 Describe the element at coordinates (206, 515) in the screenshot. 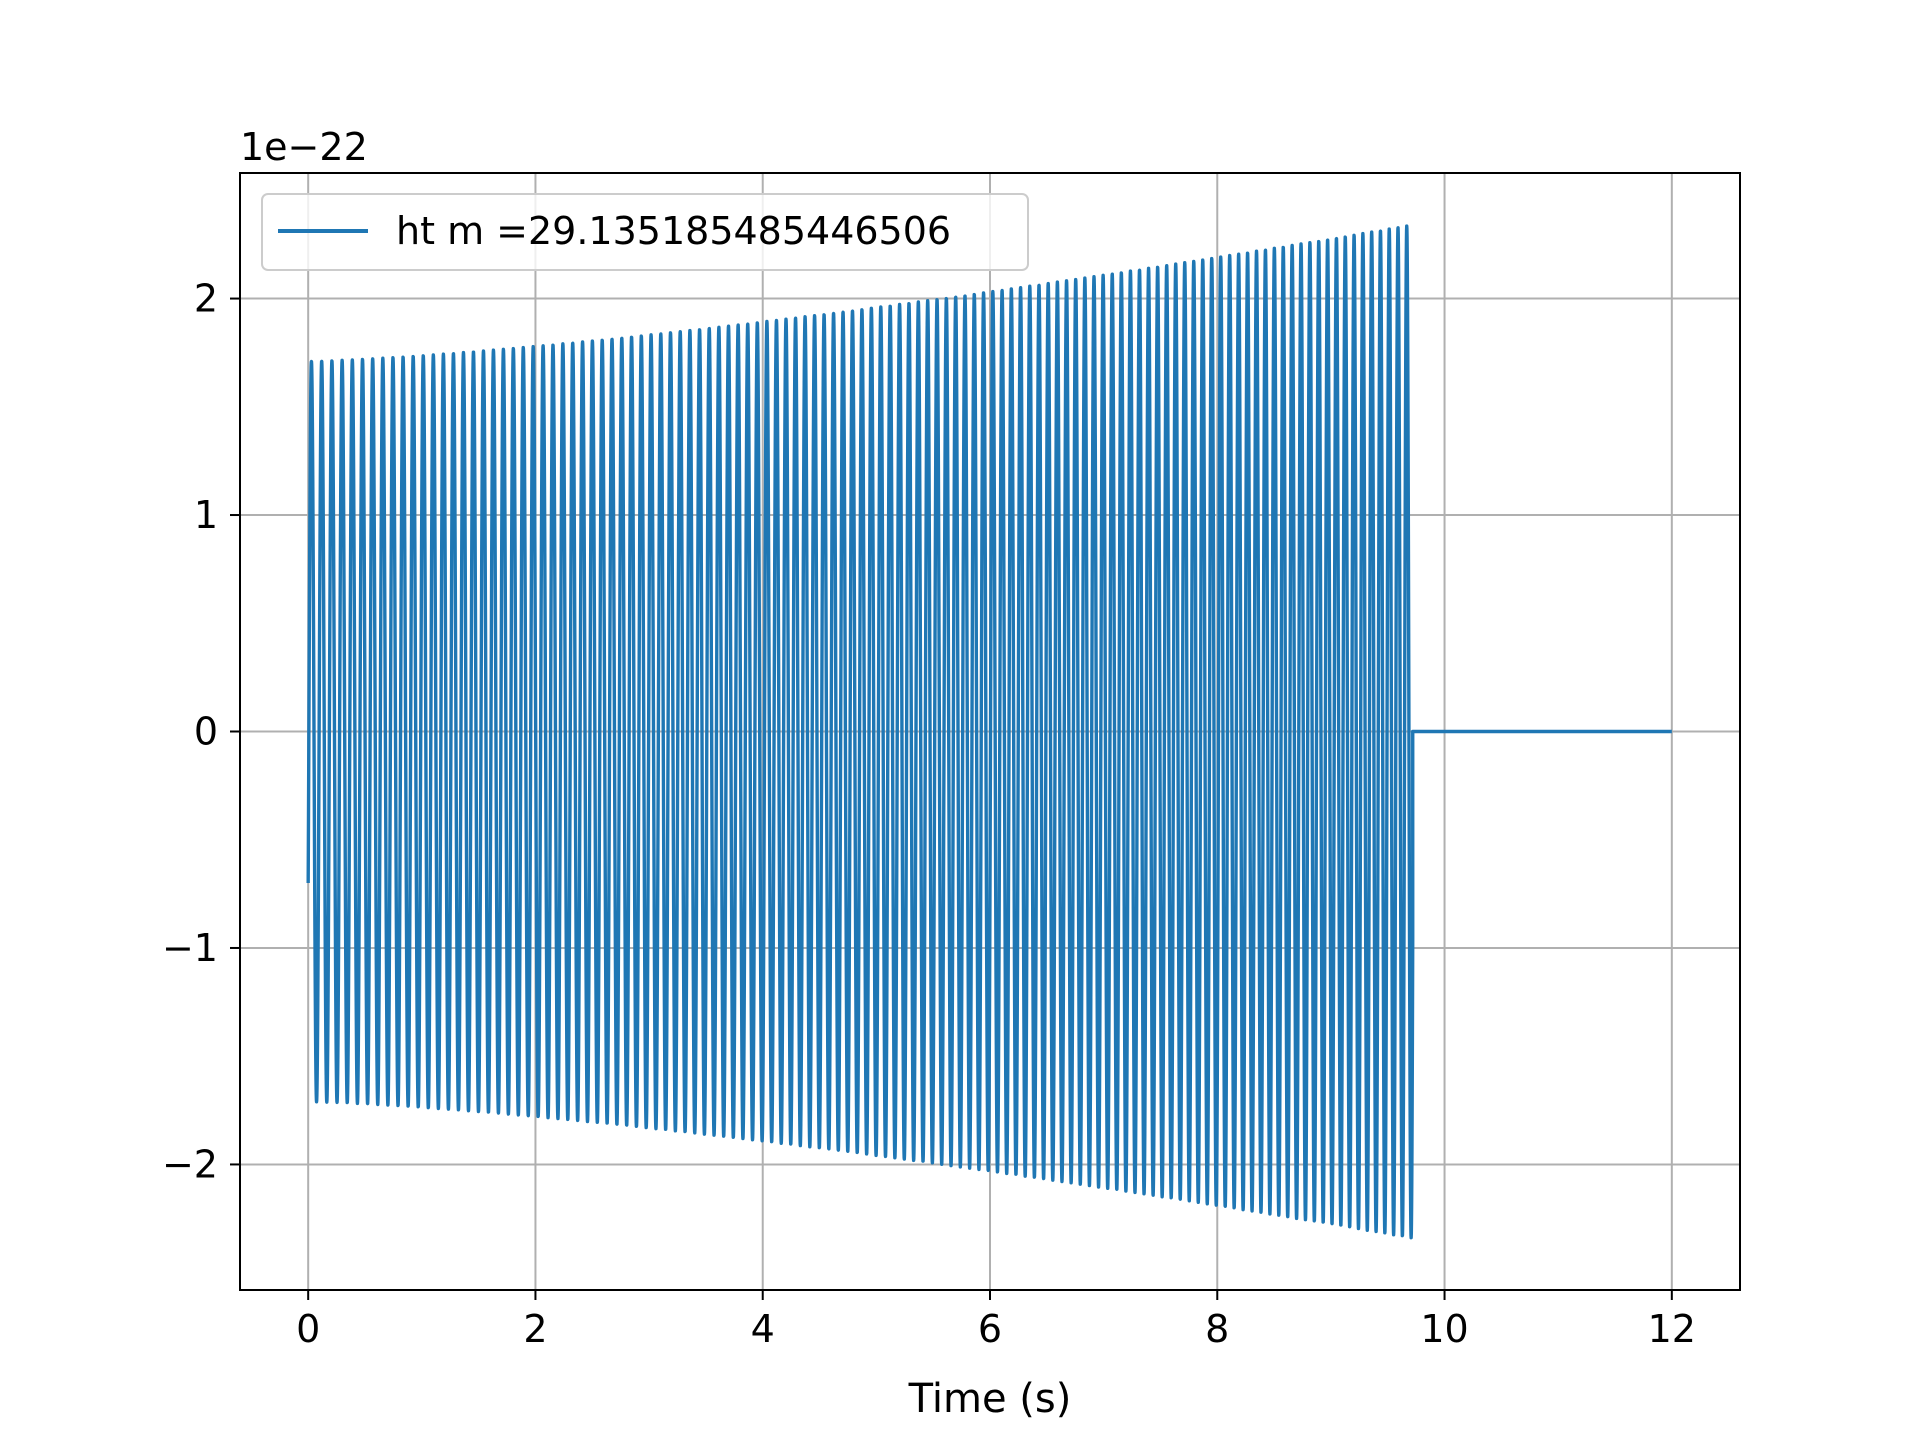

I see `y-tick-label: 1` at that location.